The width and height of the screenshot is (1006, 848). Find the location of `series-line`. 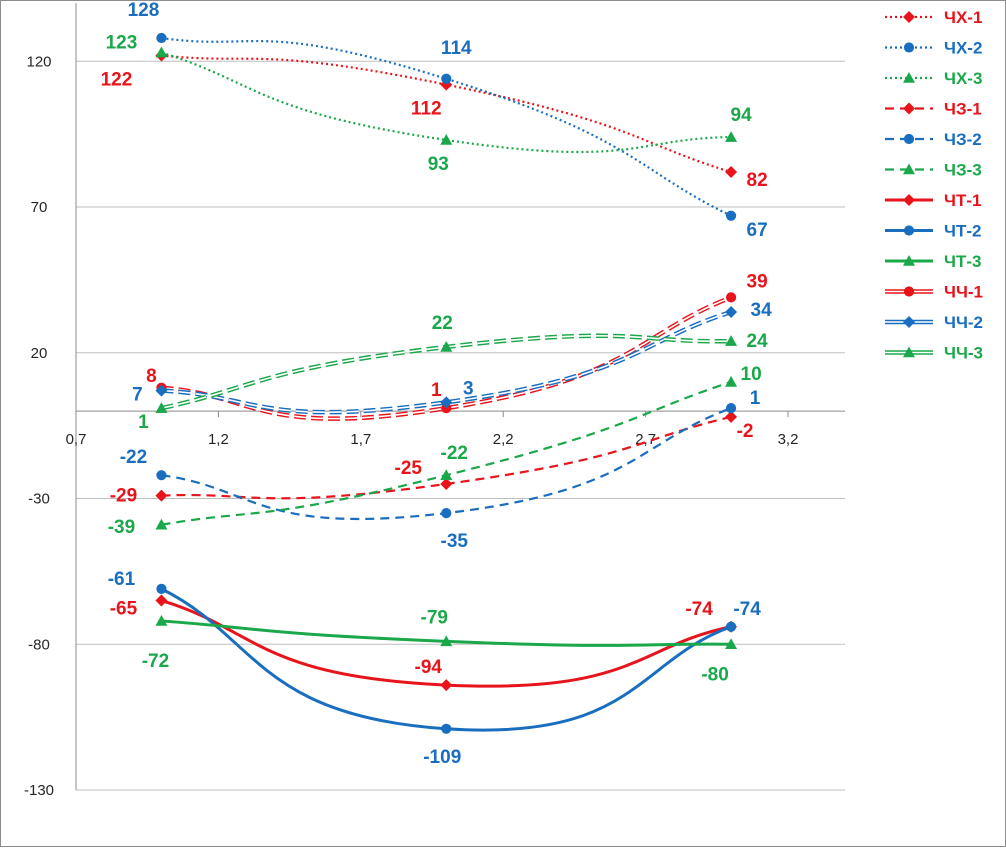

series-line is located at coordinates (446, 102).